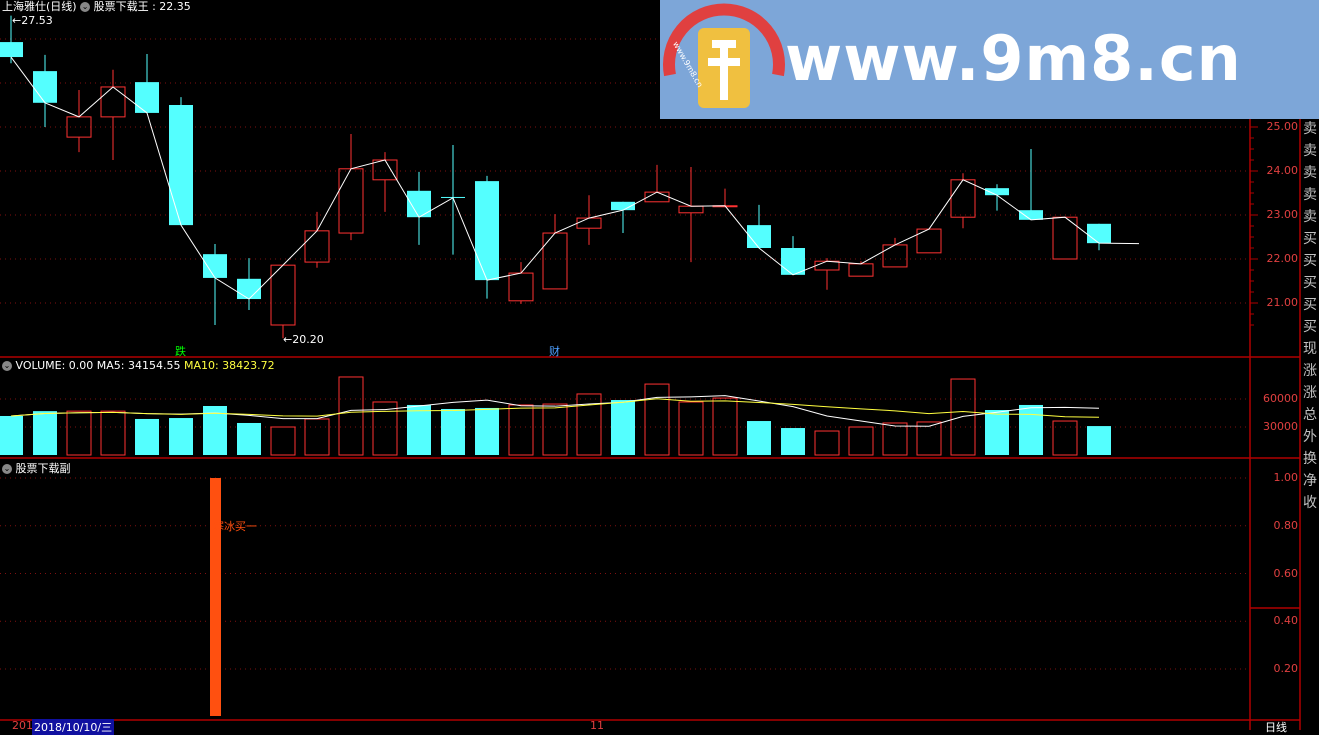  Describe the element at coordinates (22, 725) in the screenshot. I see `footer-year: 201` at that location.